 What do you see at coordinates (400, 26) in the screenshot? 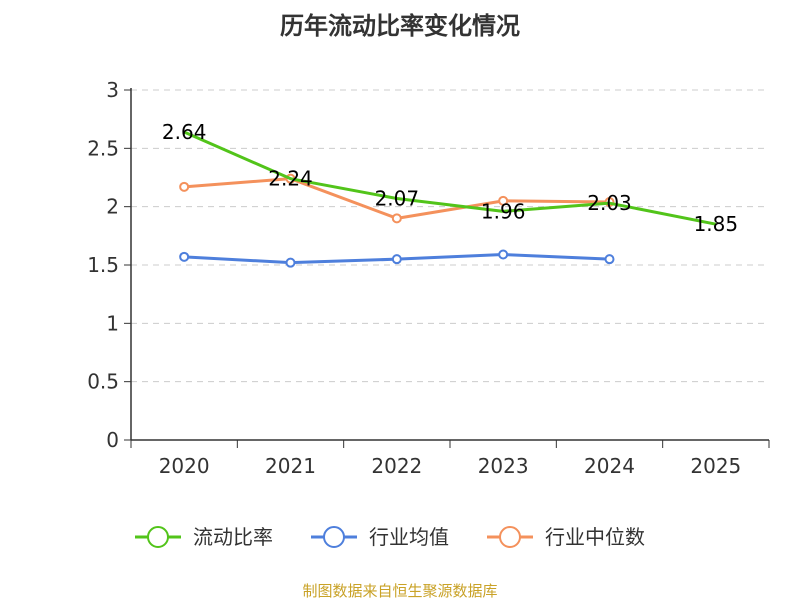
I see `chart-title: 历年流动比率变化情况` at bounding box center [400, 26].